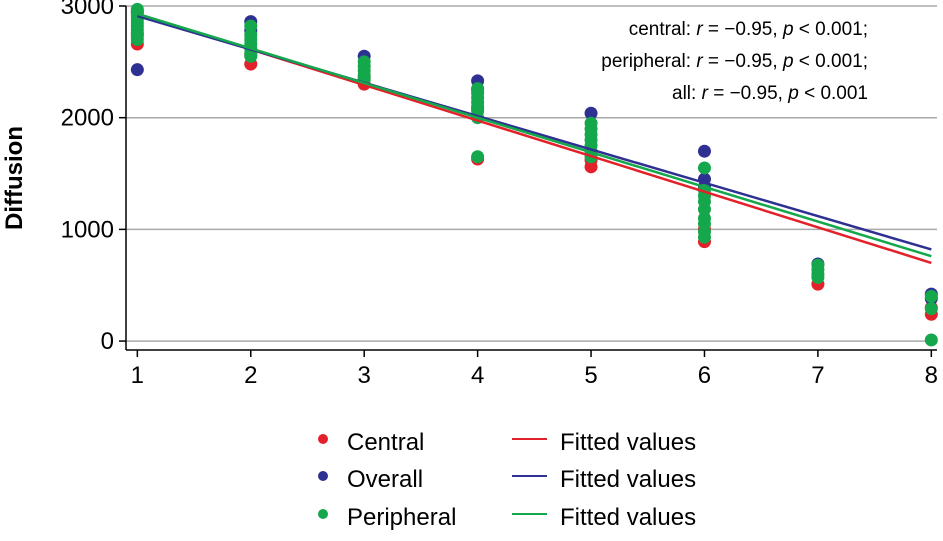 The height and width of the screenshot is (541, 943). Describe the element at coordinates (590, 375) in the screenshot. I see `x-tick-label-5: 5` at that location.